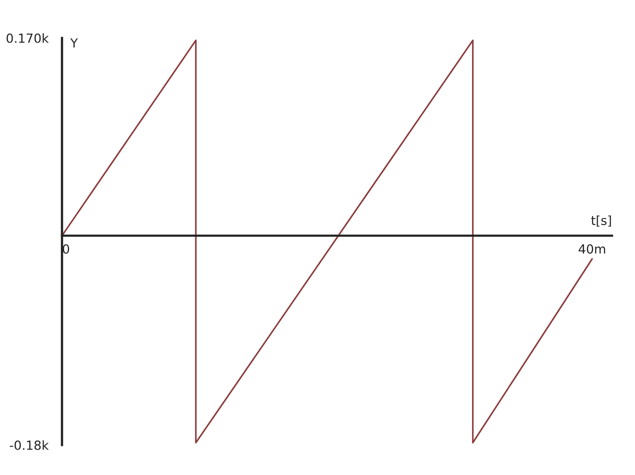  What do you see at coordinates (66, 249) in the screenshot?
I see `x-tick-label: 0` at bounding box center [66, 249].